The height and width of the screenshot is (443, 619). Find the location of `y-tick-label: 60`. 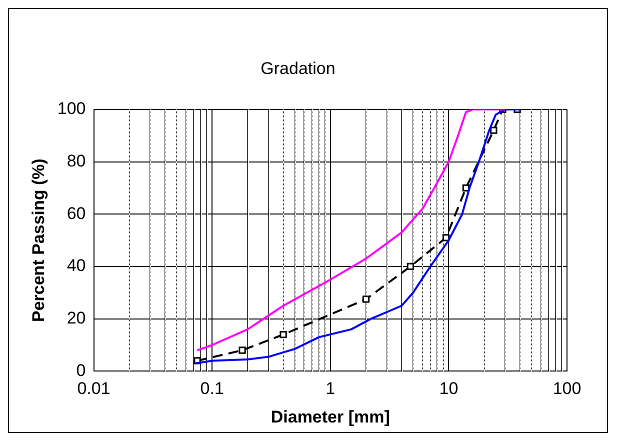

y-tick-label: 60 is located at coordinates (76, 213).